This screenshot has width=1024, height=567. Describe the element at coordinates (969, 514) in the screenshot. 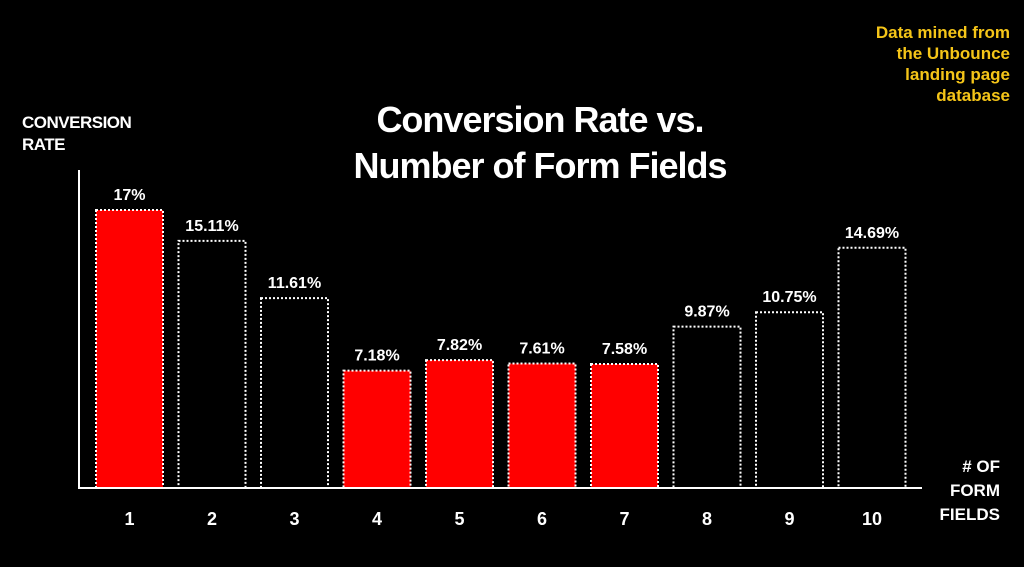

I see `x-axis-label-line3: FIELDS` at that location.